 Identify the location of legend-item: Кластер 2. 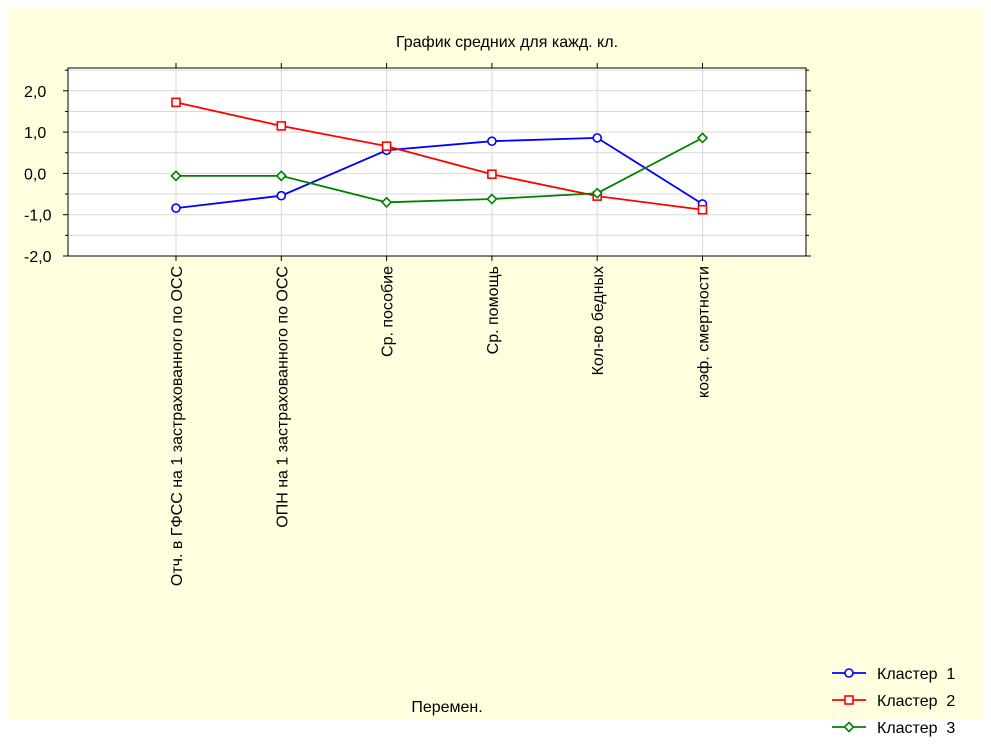
(893, 701).